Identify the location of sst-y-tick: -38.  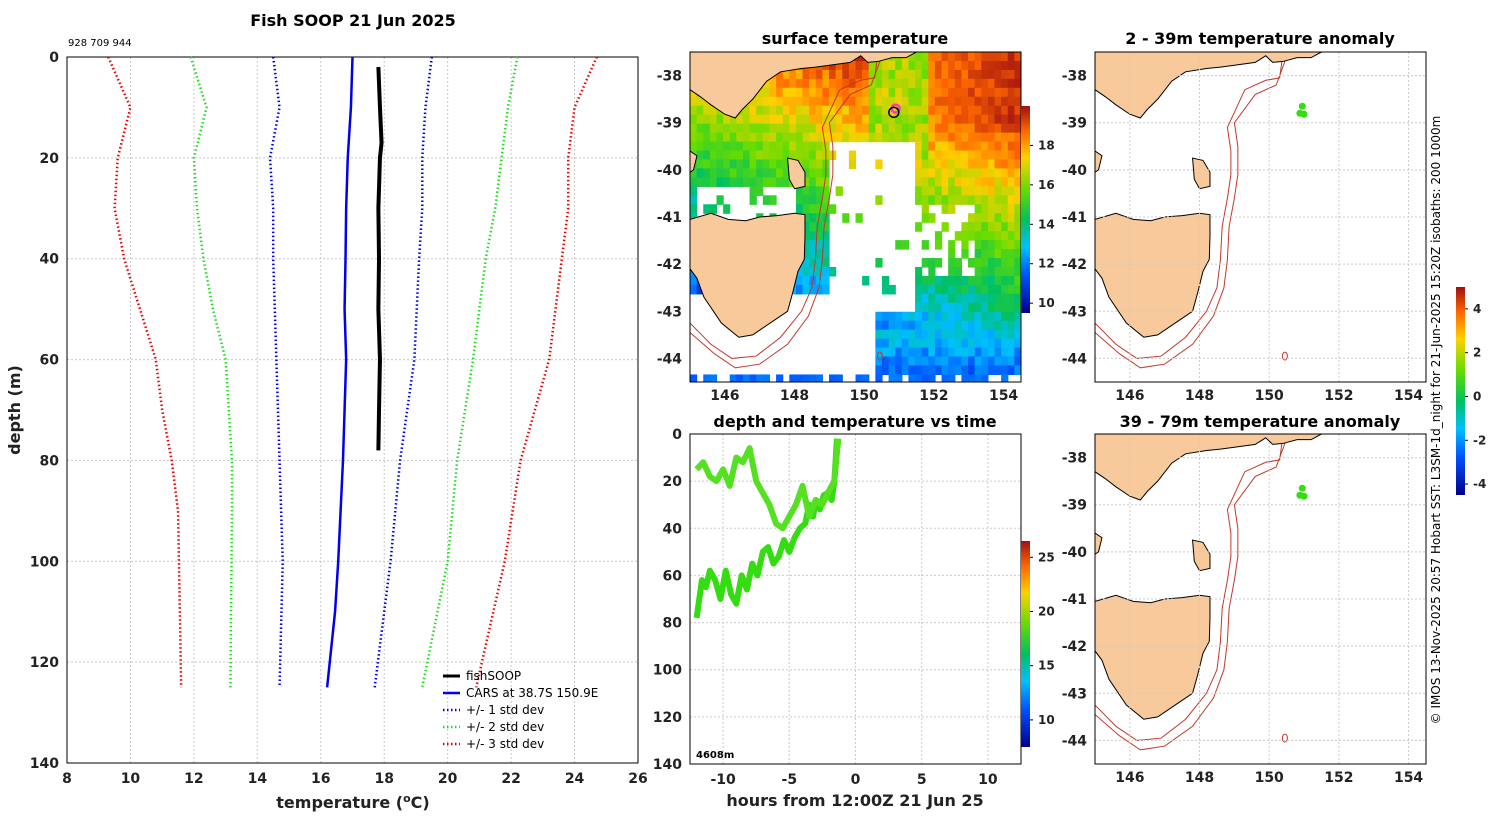
(669, 77).